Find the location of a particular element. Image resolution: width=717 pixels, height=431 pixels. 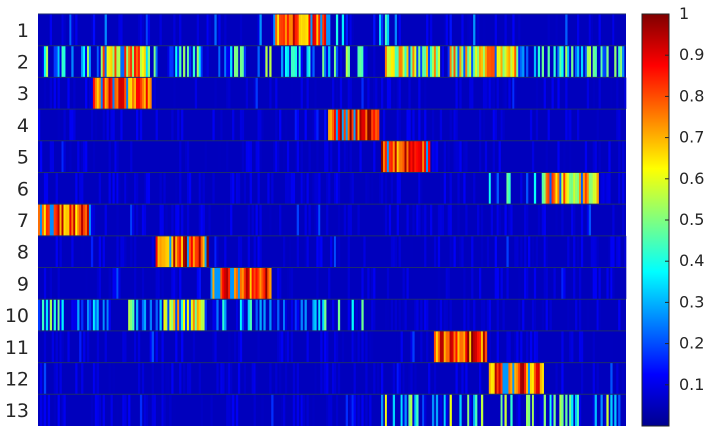

row-label-6: 6 is located at coordinates (23, 189).